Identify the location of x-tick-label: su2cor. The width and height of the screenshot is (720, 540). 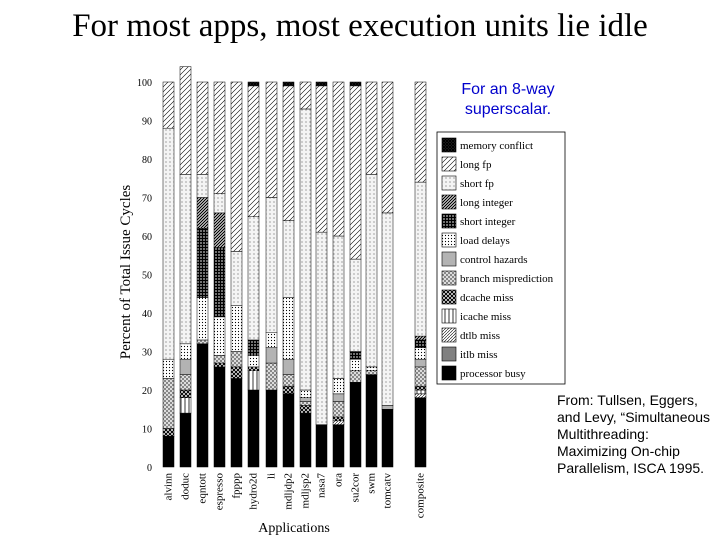
(356, 488).